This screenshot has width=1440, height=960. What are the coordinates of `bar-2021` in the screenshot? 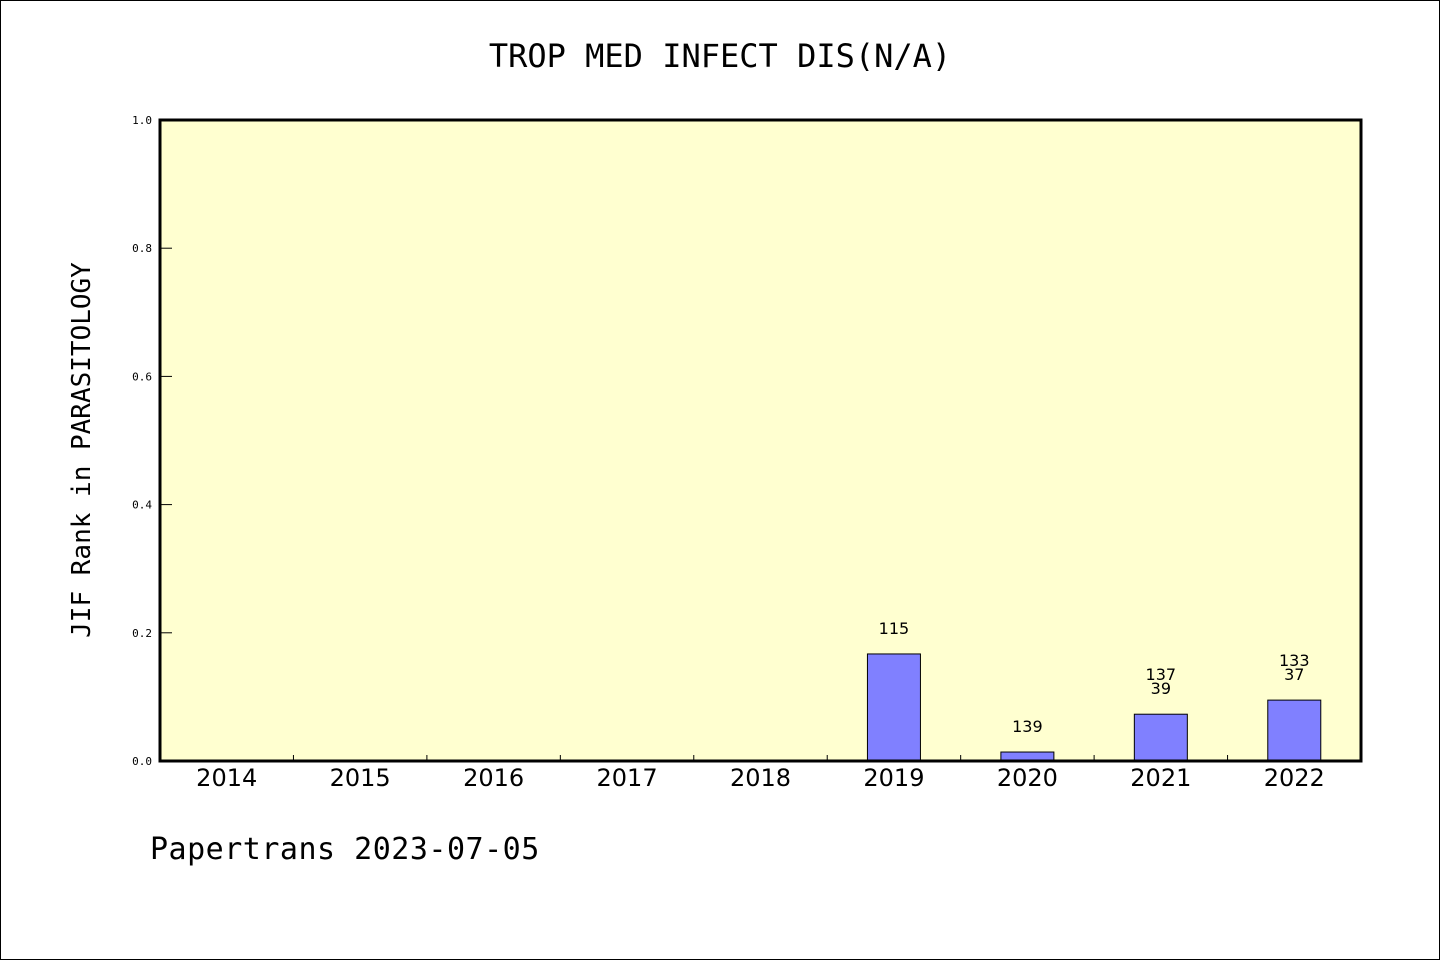 It's located at (1160, 737).